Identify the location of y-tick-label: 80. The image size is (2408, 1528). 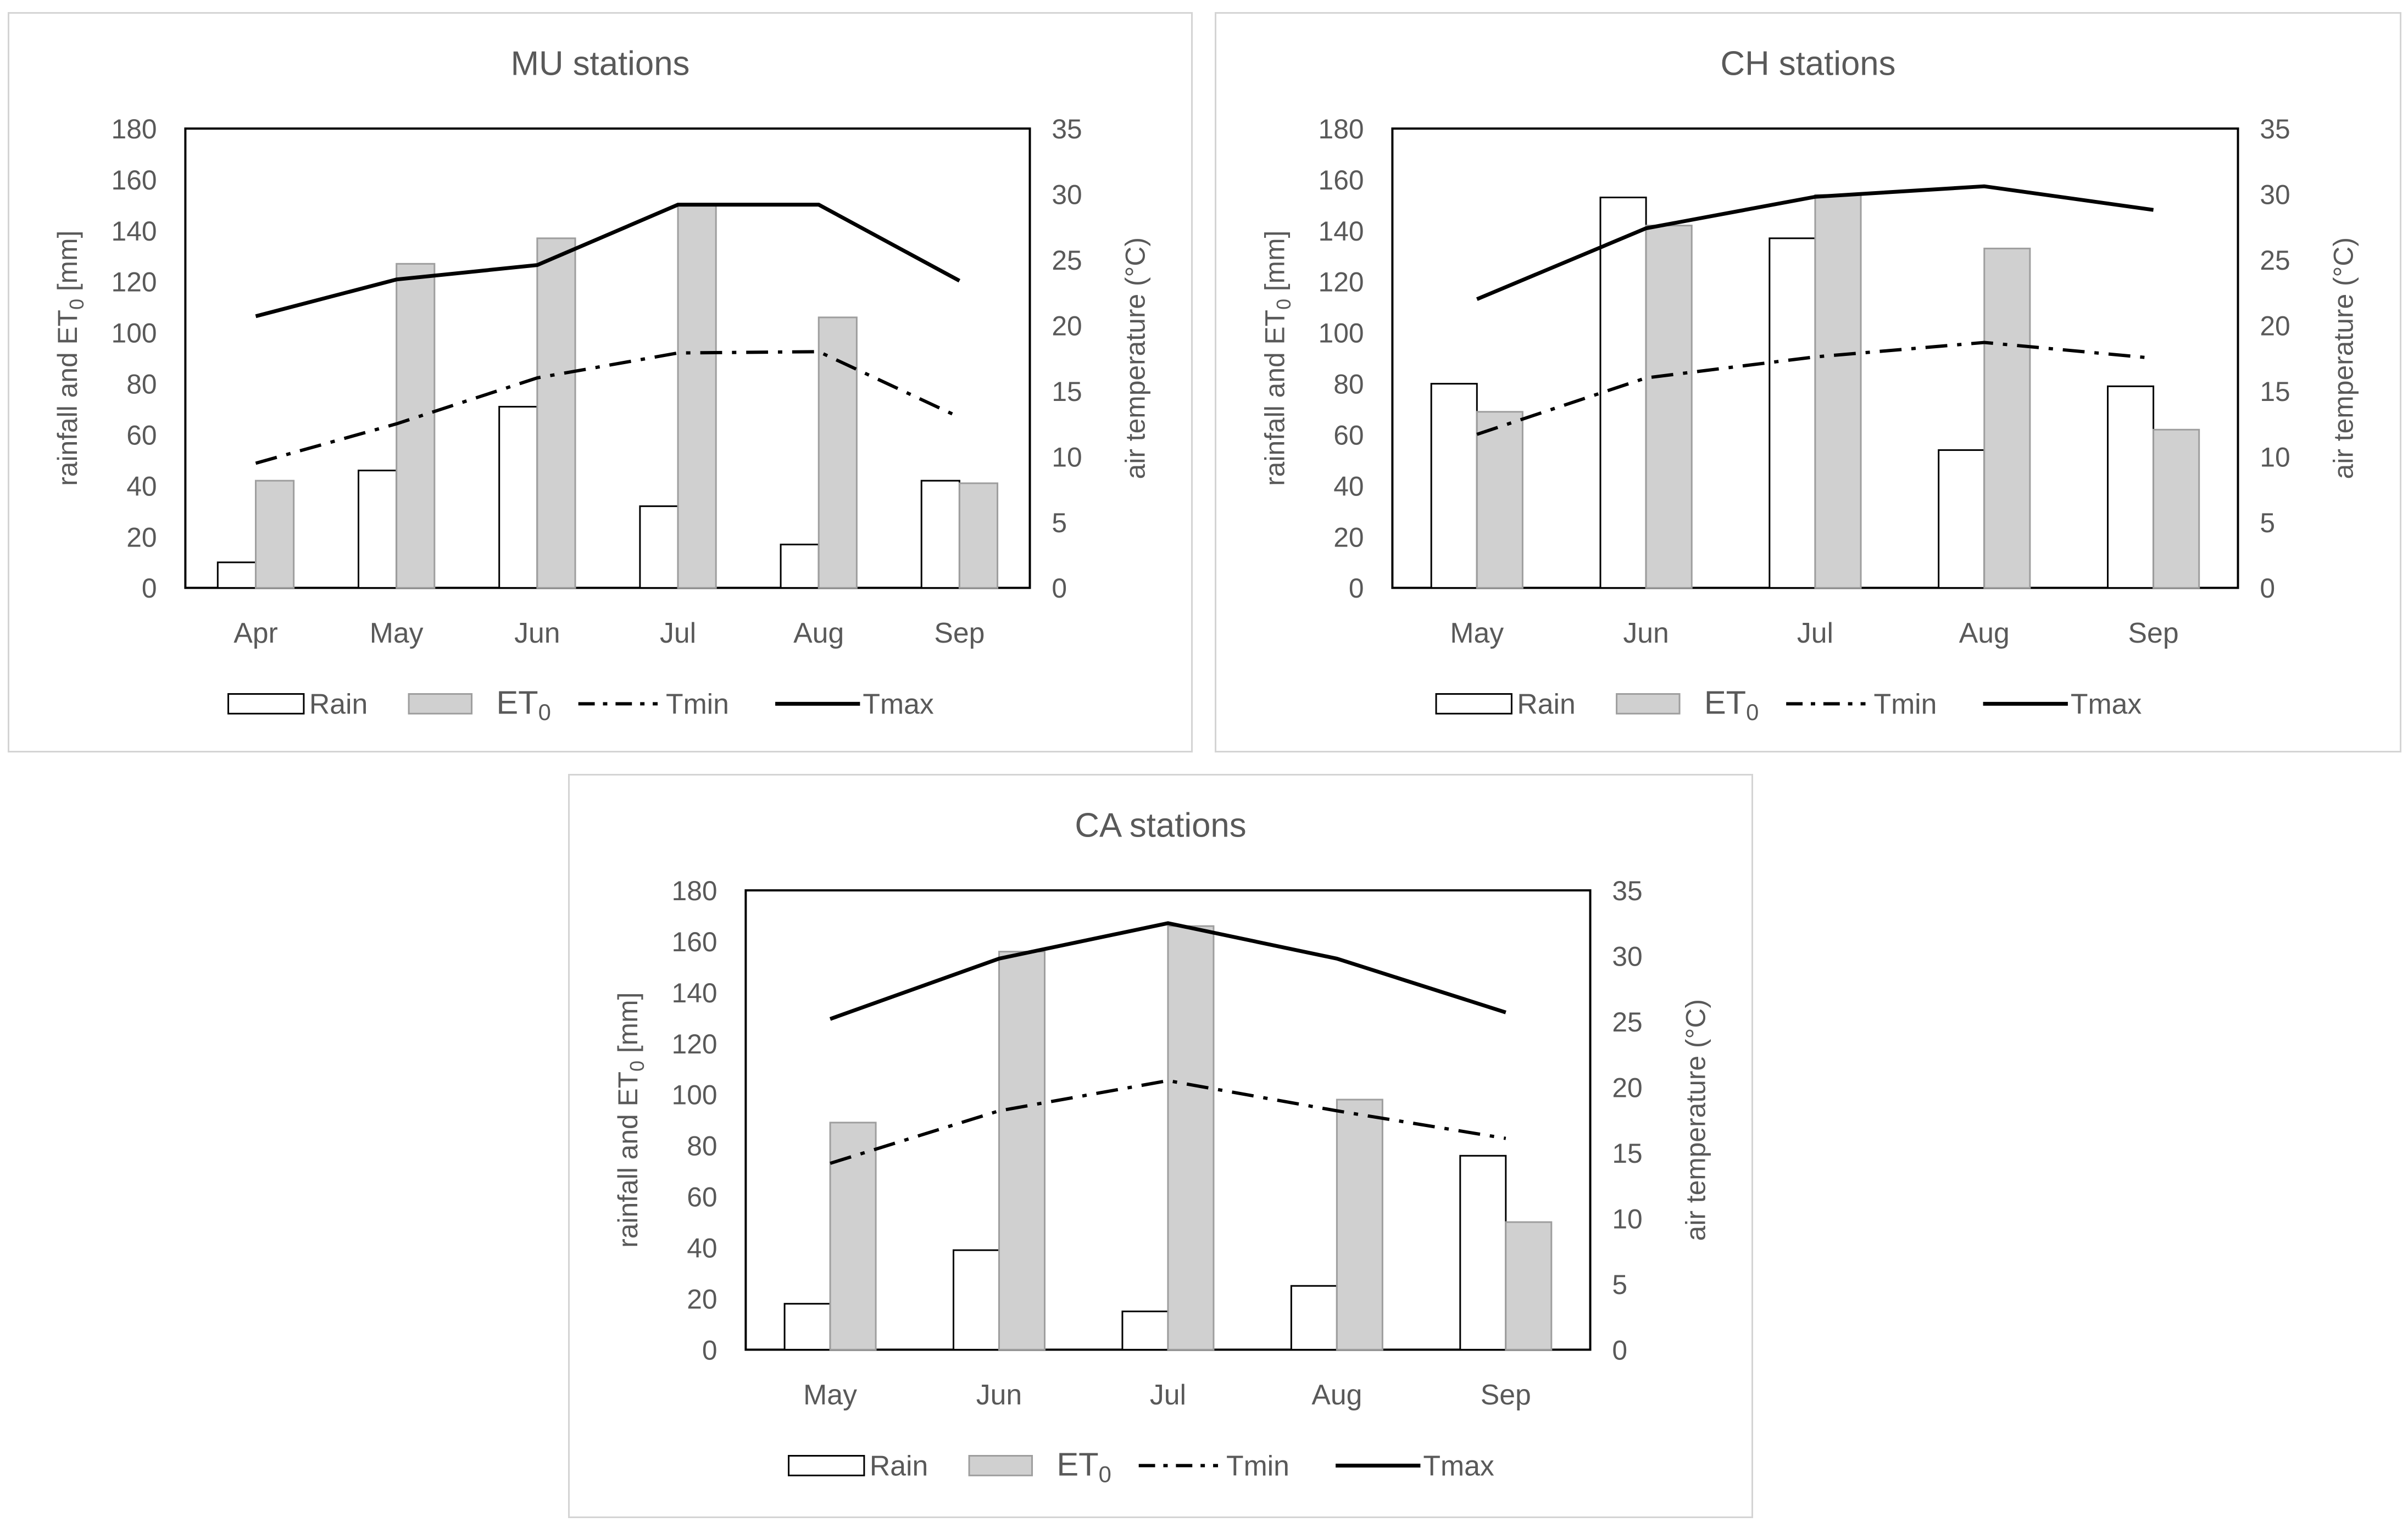
(1348, 384).